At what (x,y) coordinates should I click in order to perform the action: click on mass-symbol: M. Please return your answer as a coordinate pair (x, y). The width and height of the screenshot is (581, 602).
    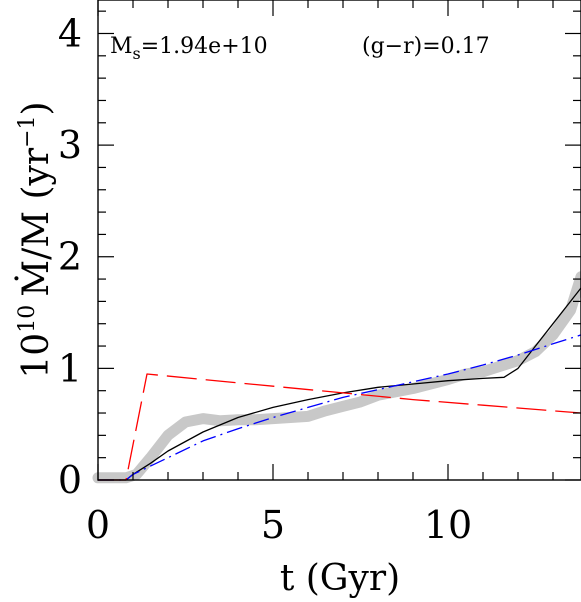
    Looking at the image, I should click on (121, 46).